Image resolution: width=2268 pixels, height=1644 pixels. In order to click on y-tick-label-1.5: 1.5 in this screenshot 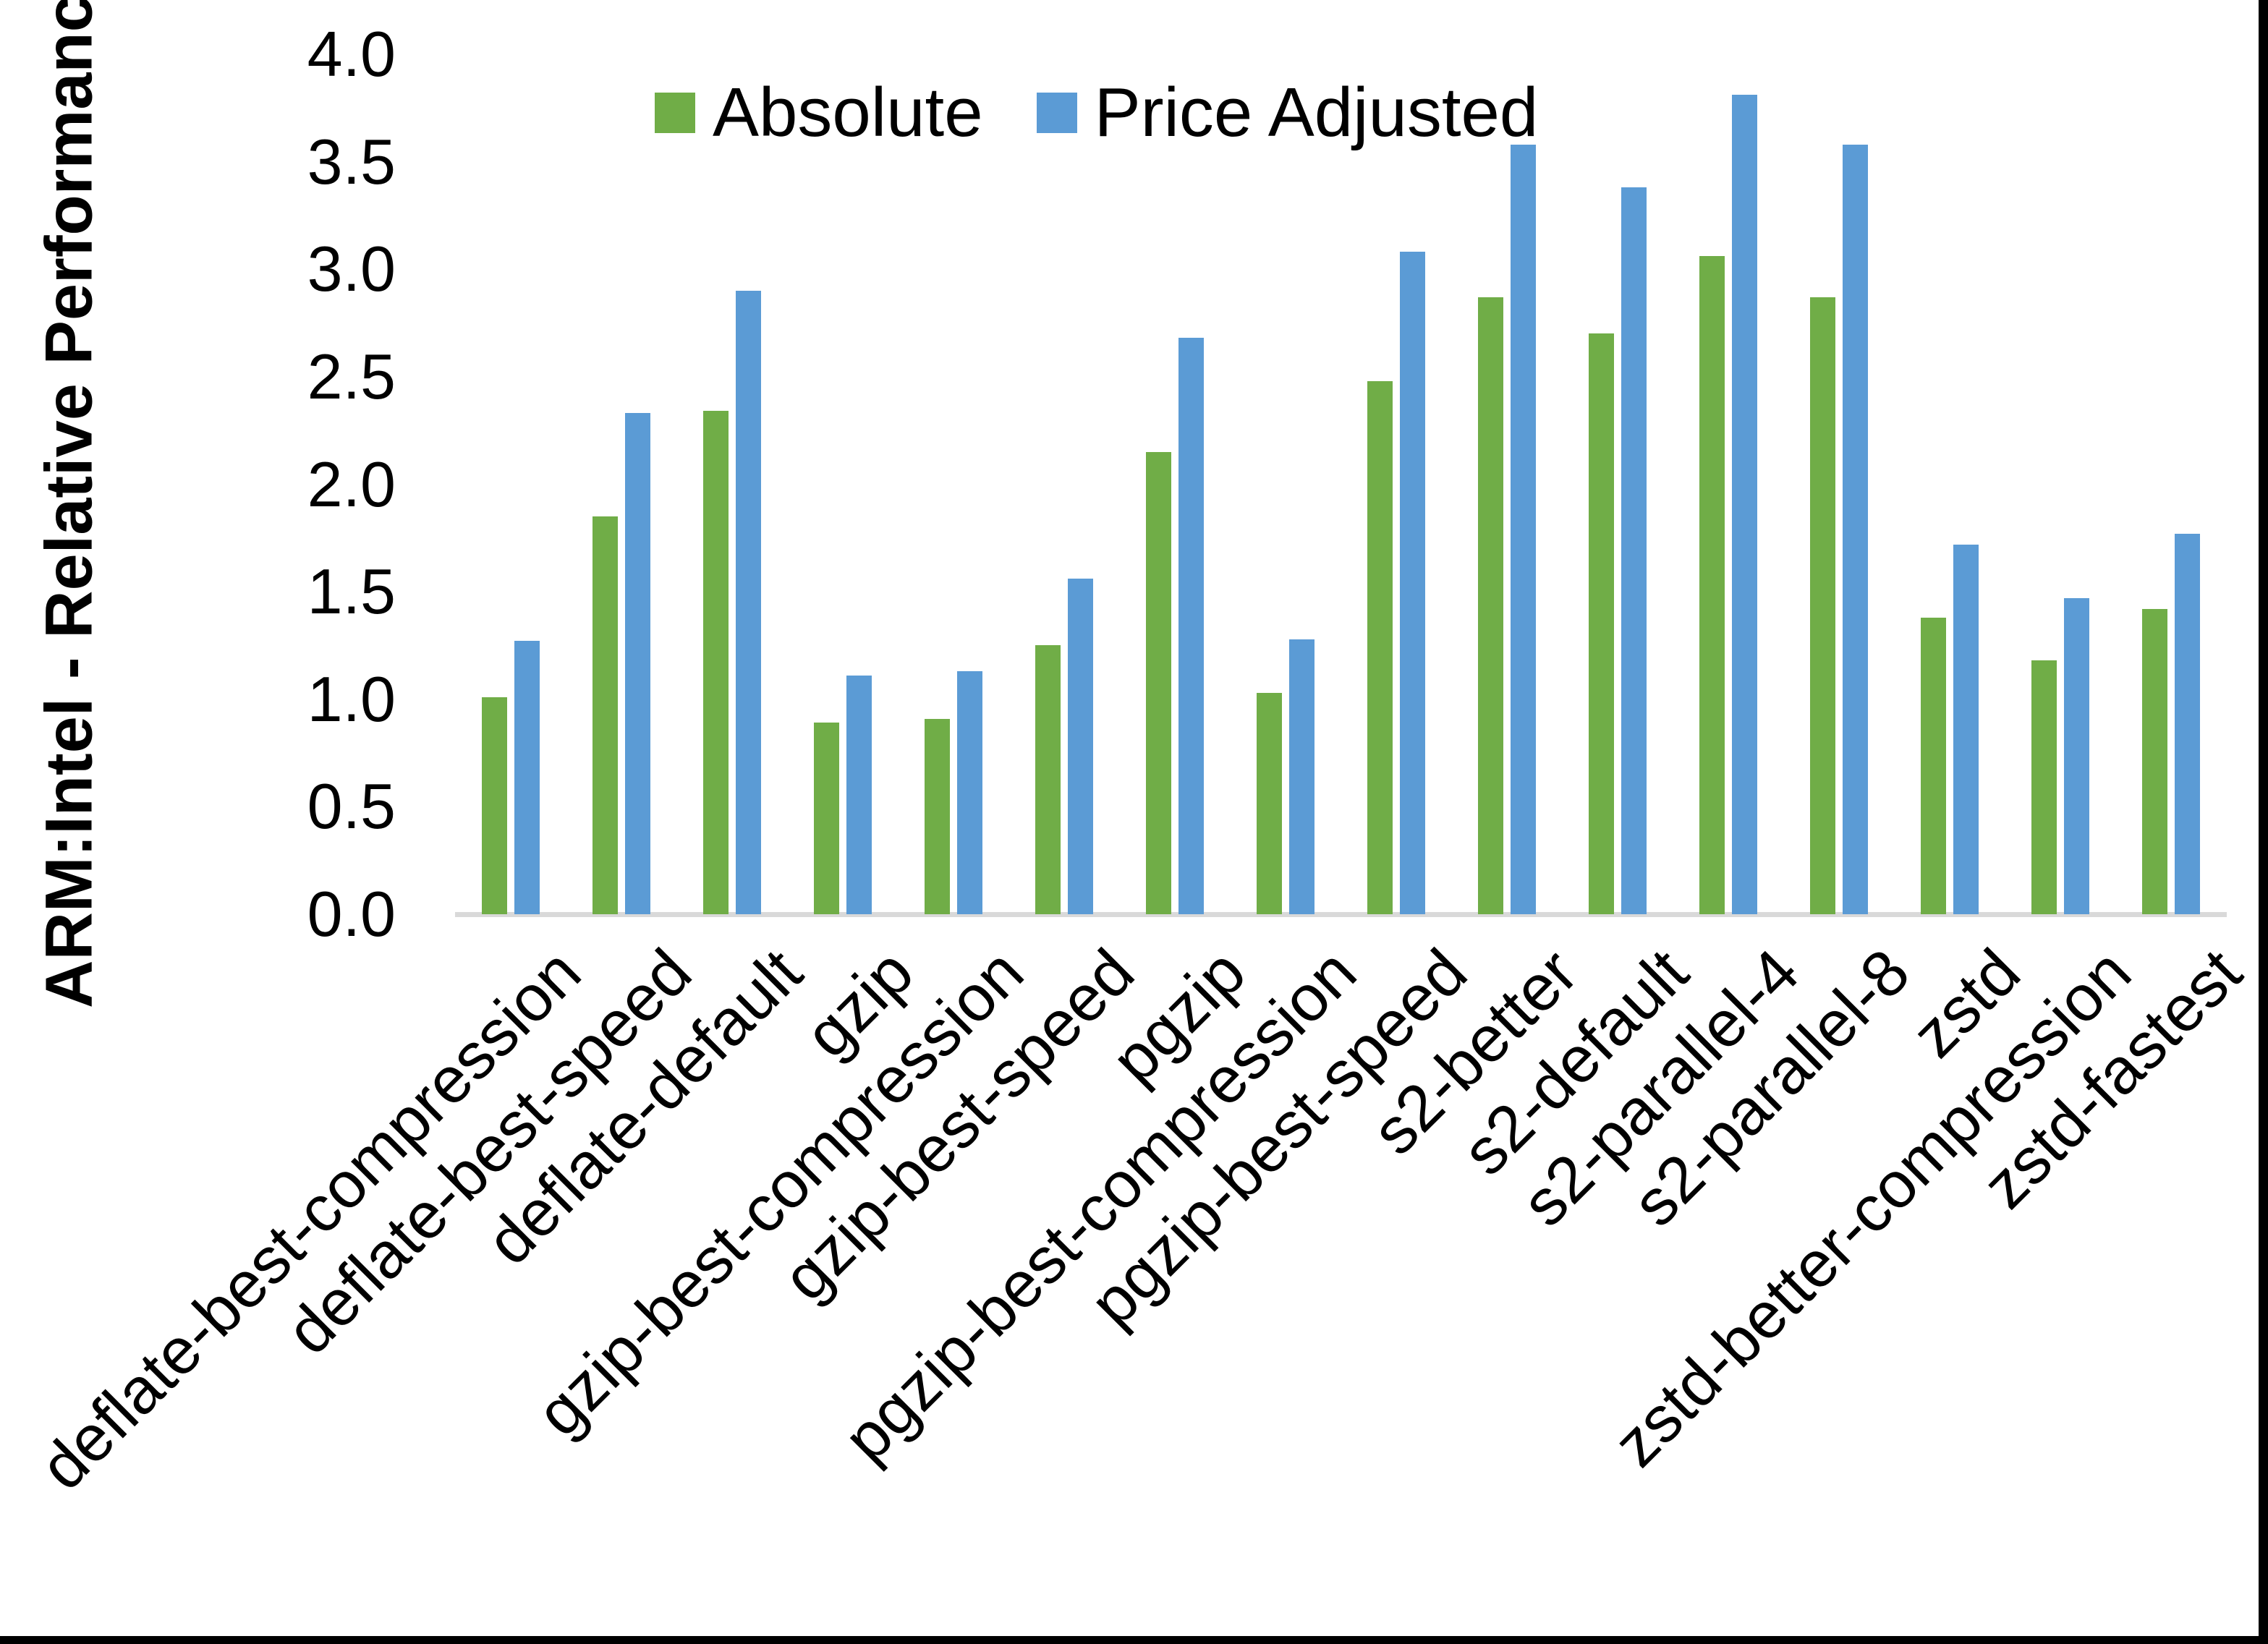, I will do `click(351, 591)`.